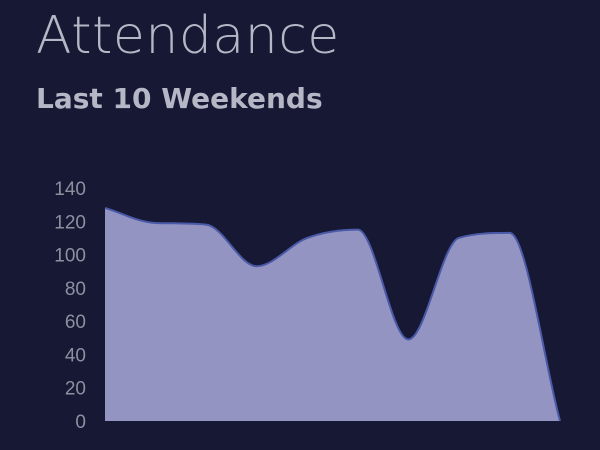 The height and width of the screenshot is (450, 600). What do you see at coordinates (75, 289) in the screenshot?
I see `y-tick-label: 80` at bounding box center [75, 289].